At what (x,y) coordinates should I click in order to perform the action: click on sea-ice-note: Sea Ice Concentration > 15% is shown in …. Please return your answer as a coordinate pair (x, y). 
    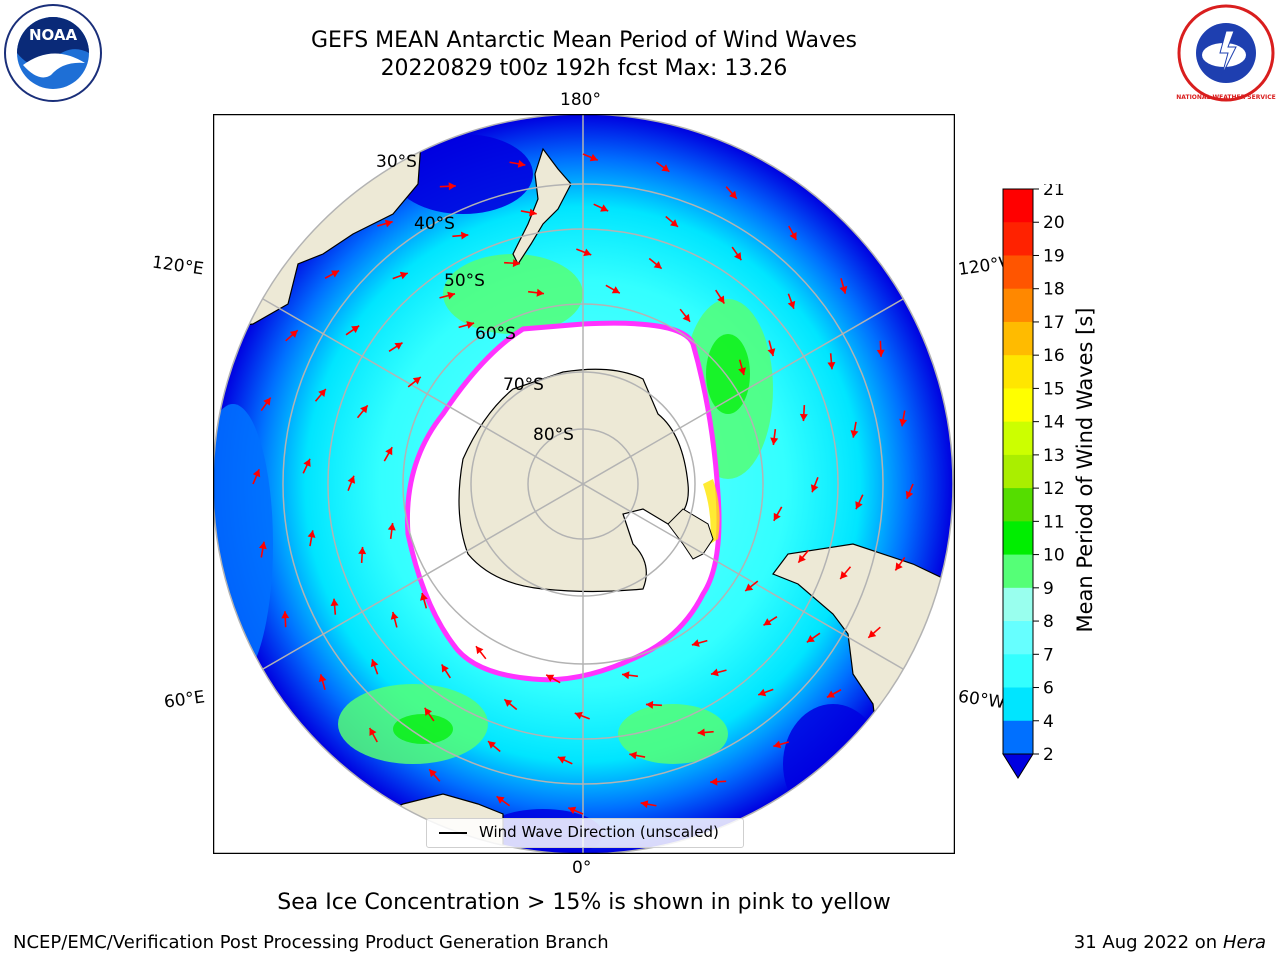
    Looking at the image, I should click on (584, 902).